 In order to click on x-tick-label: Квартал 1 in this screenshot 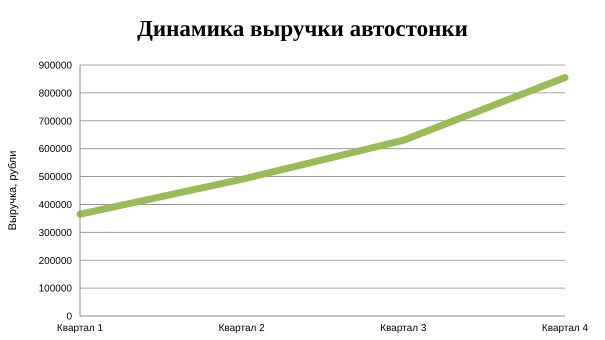, I will do `click(80, 328)`.